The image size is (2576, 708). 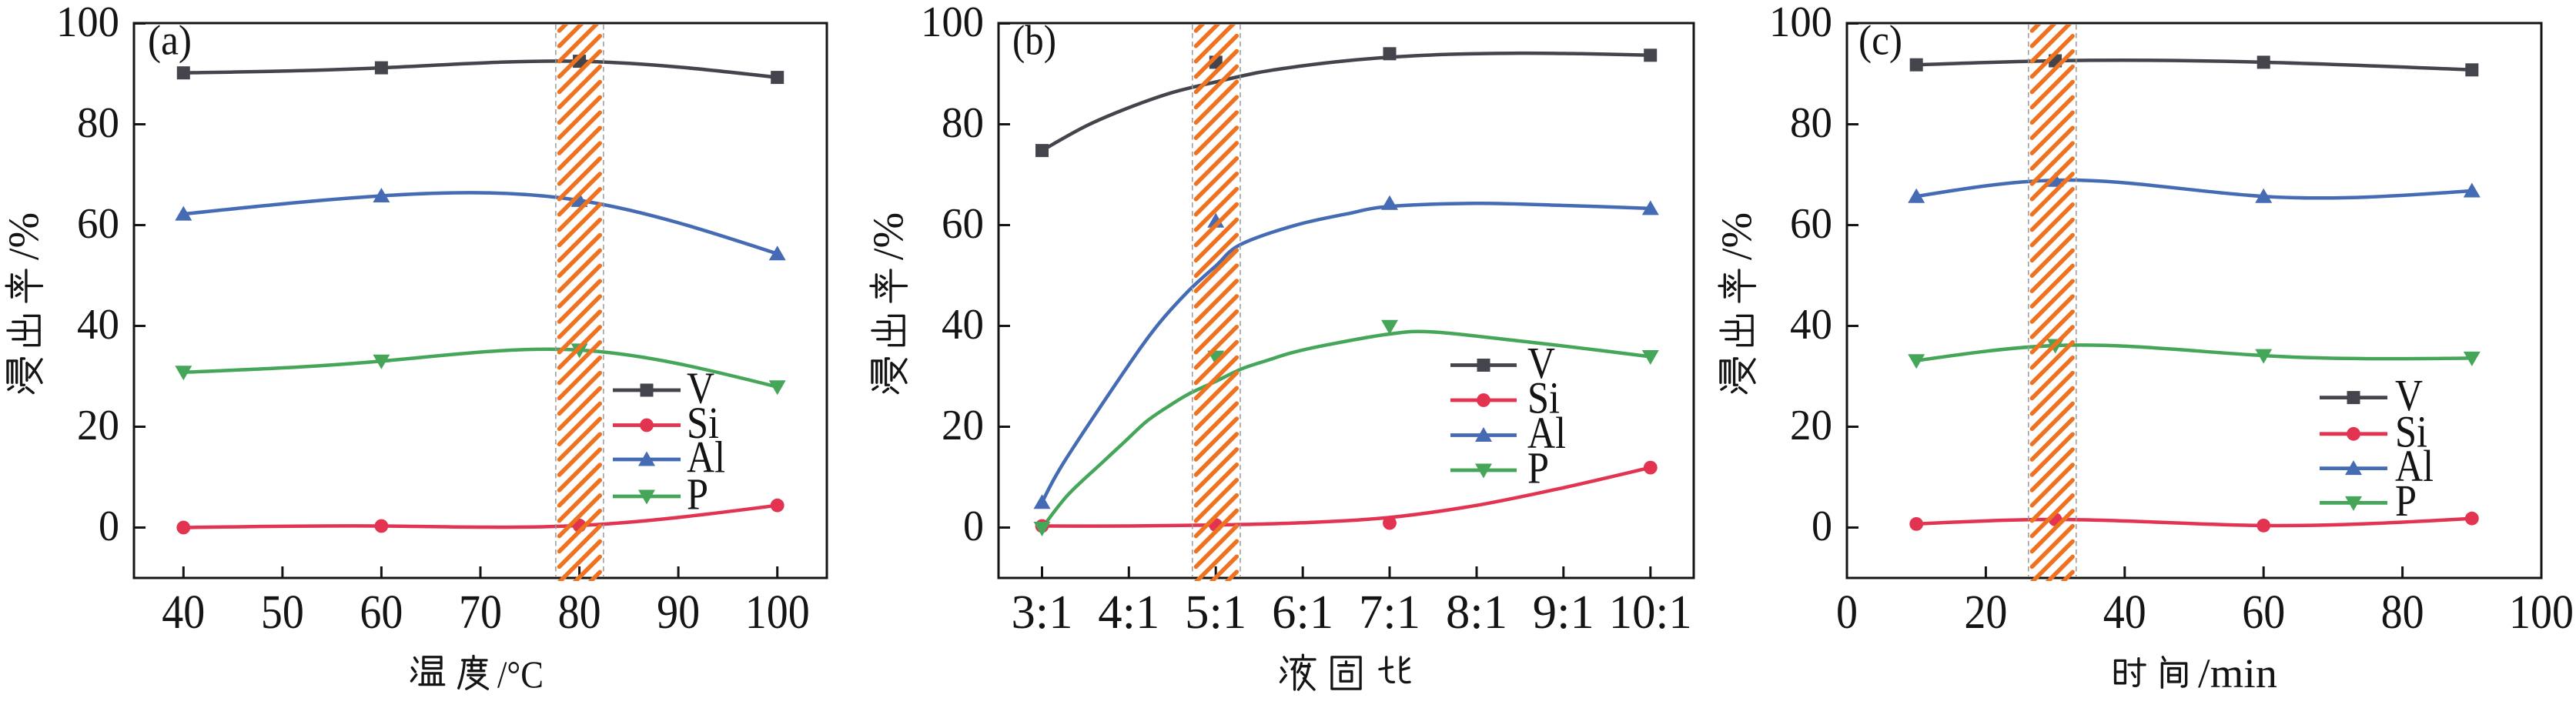 I want to click on svg-text: 7:1, so click(x=1390, y=612).